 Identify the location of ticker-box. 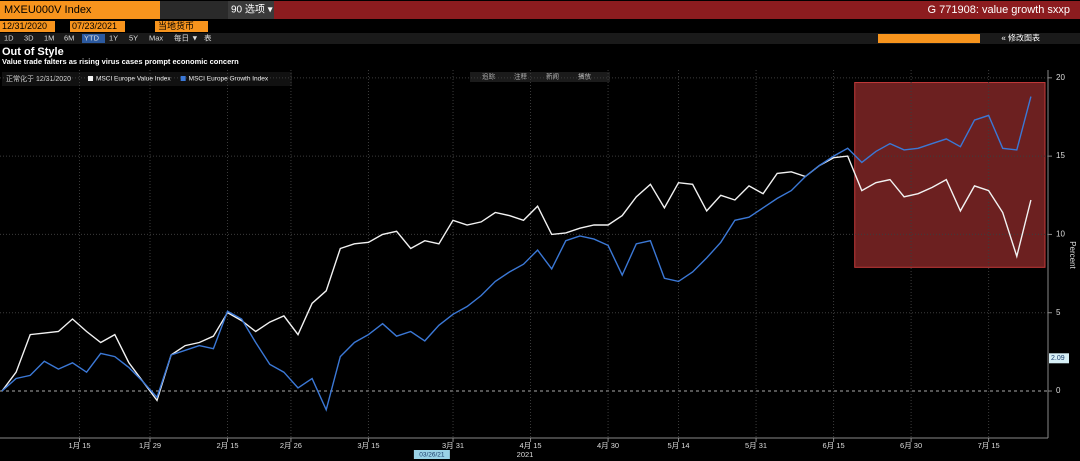
(80, 10).